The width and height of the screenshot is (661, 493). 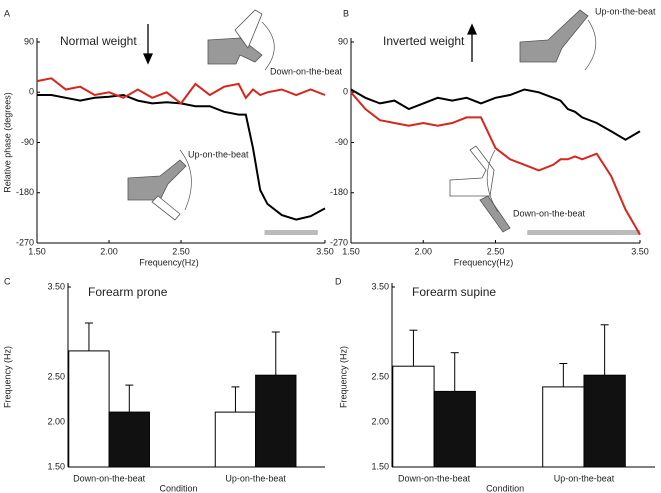 I want to click on panel-label: D, so click(x=338, y=281).